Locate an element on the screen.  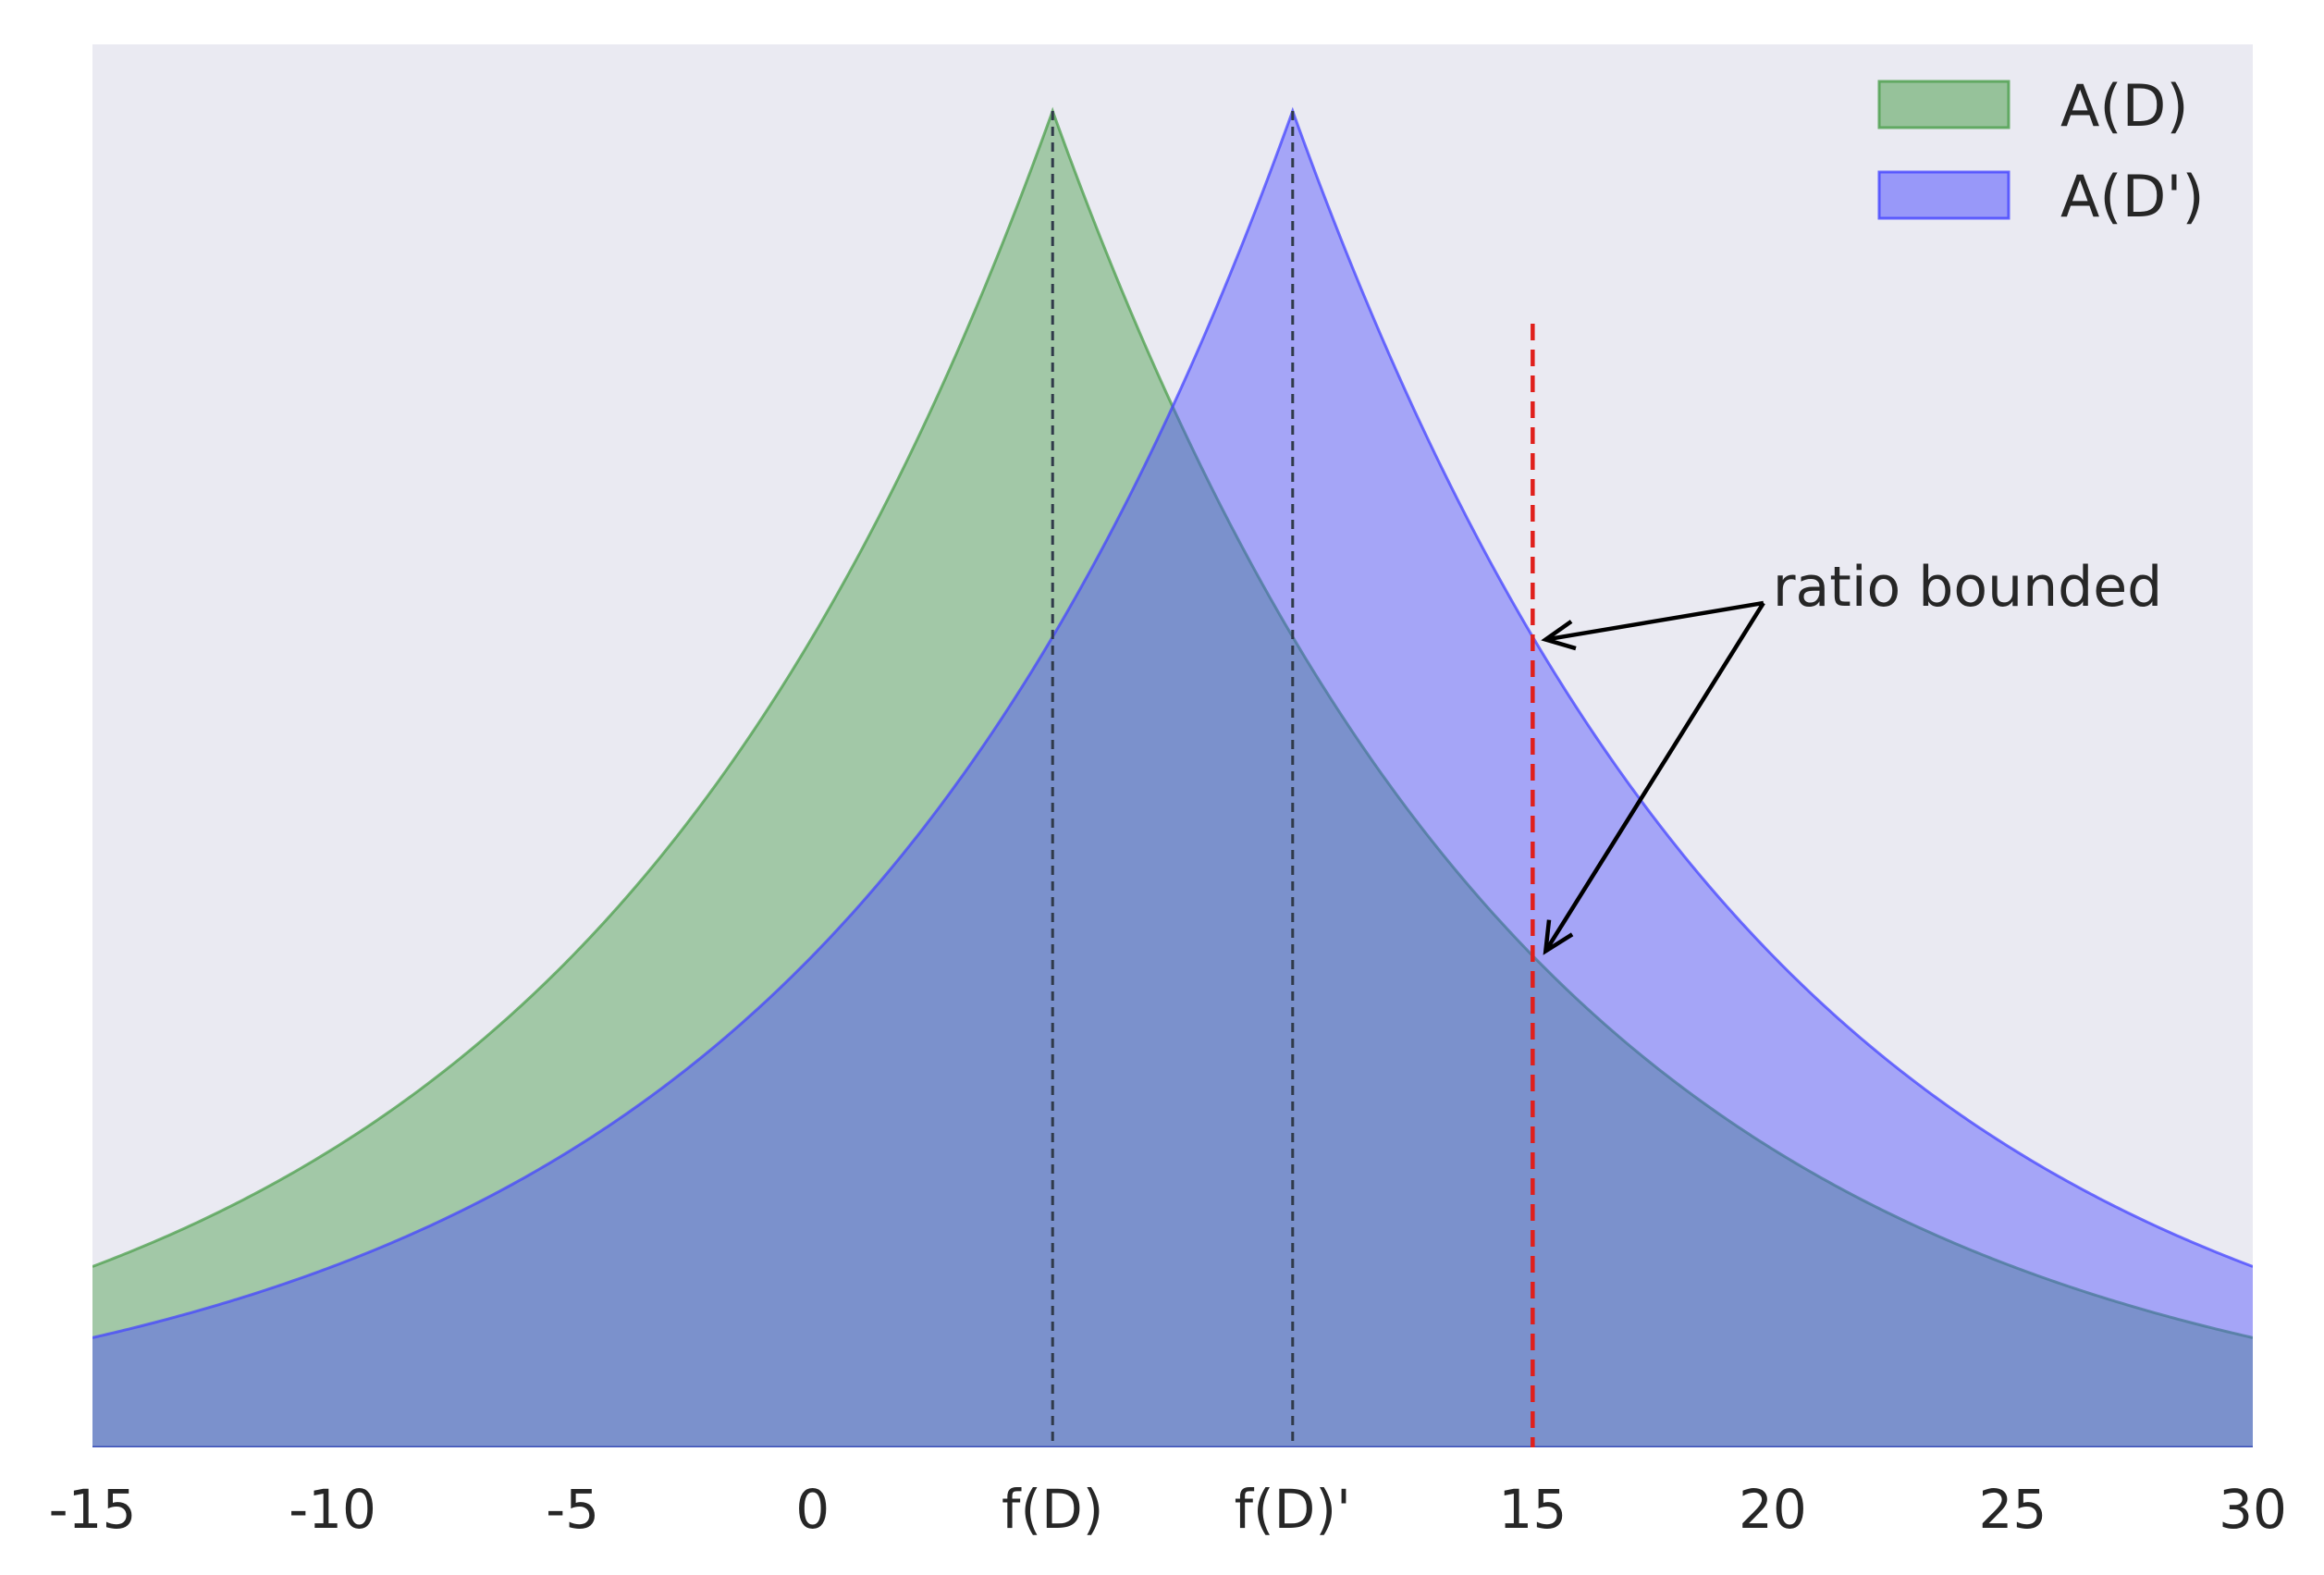
x-axis: -15 -10 -5 0 f(D) f(D)' 15 20 25 30 is located at coordinates (1168, 1509).